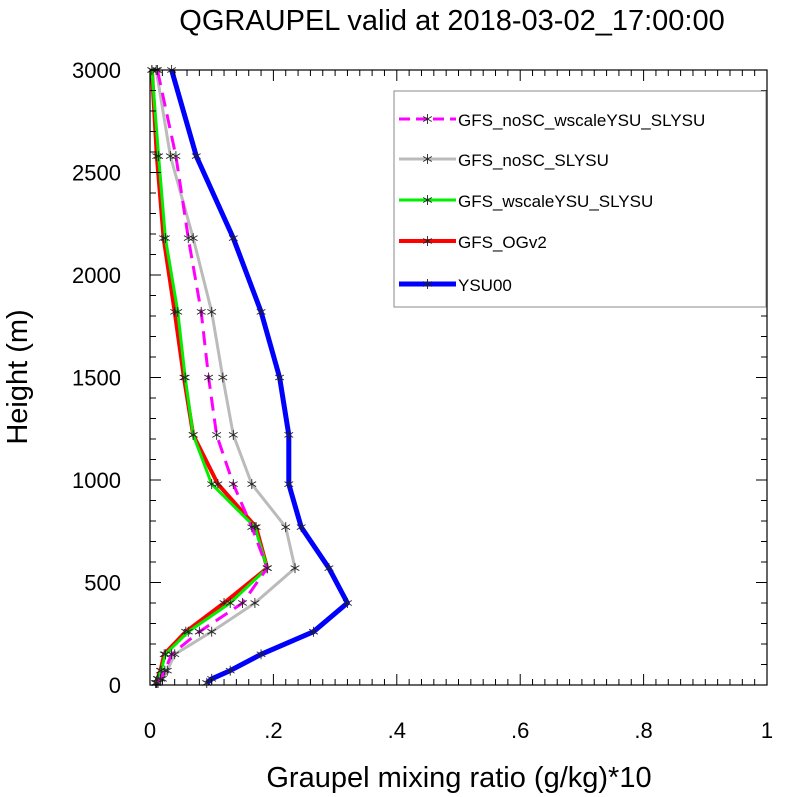  What do you see at coordinates (581, 120) in the screenshot?
I see `legend-label: GFS_noSC_wscaleYSU_SLYSU` at bounding box center [581, 120].